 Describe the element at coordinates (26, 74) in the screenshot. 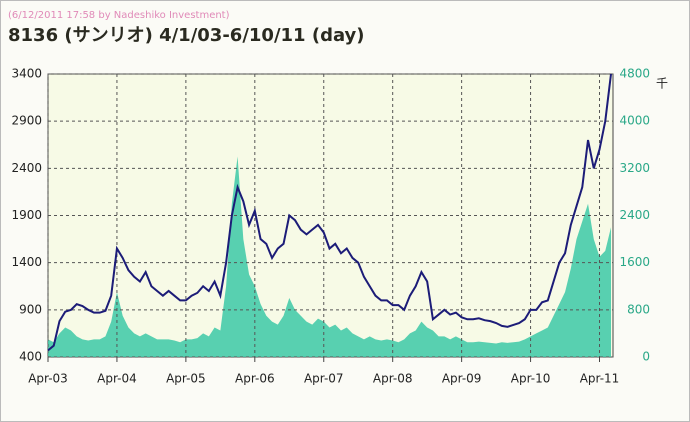

I see `y-tick-label: 3400` at that location.